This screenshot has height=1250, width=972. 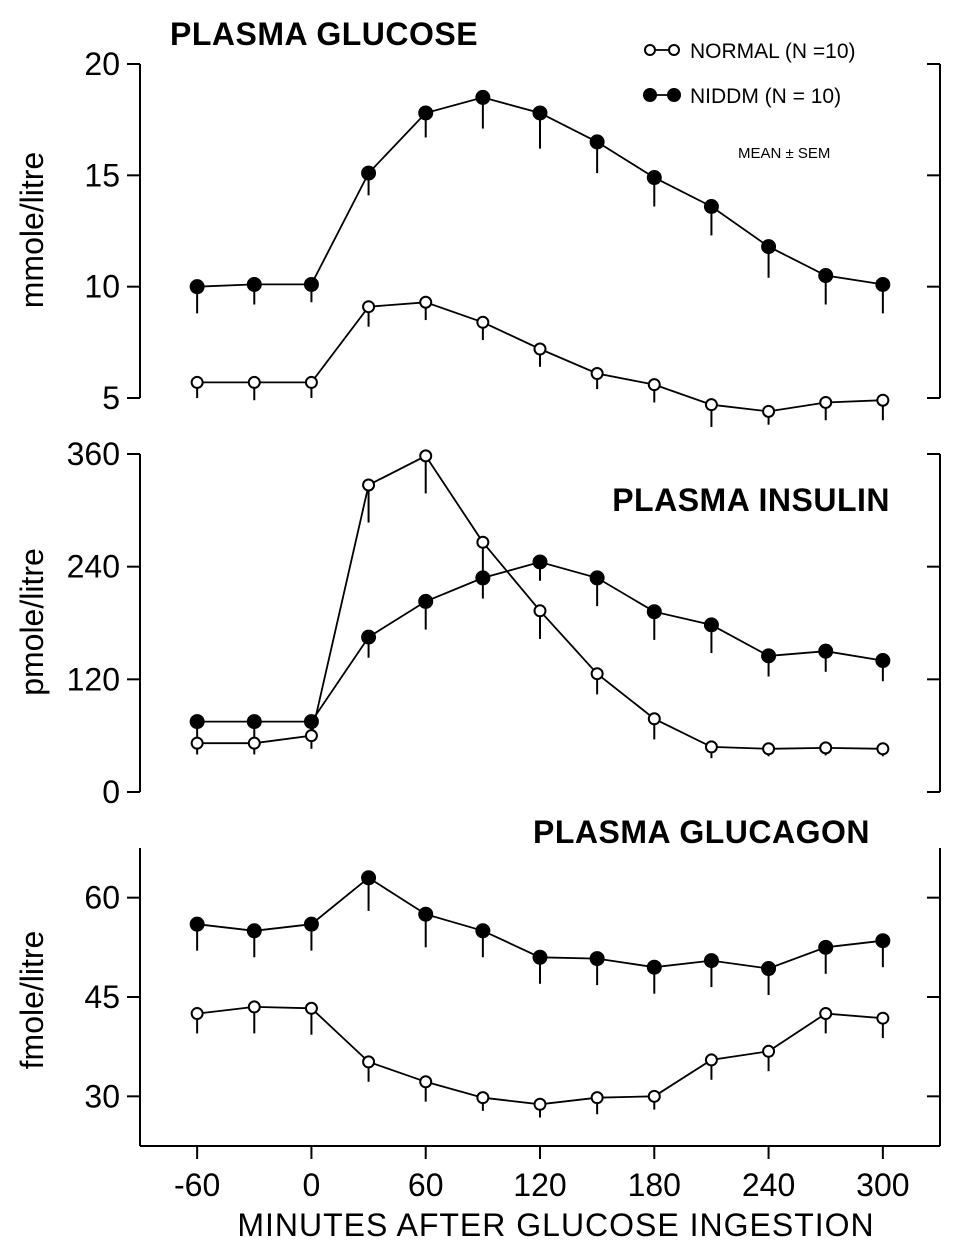 What do you see at coordinates (197, 1185) in the screenshot?
I see `plasma-glucagon-xtick-label: -60` at bounding box center [197, 1185].